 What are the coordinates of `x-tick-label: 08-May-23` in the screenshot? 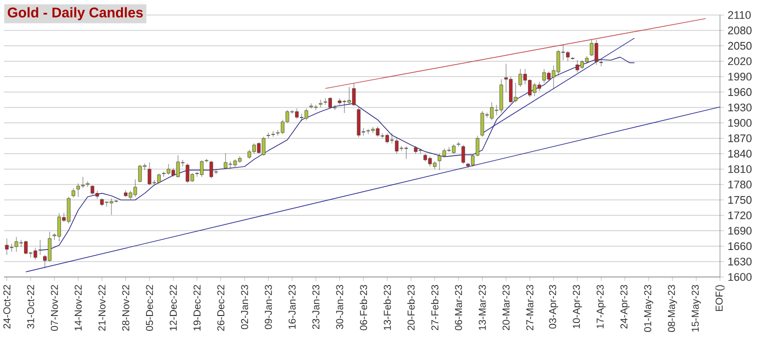 It's located at (672, 308).